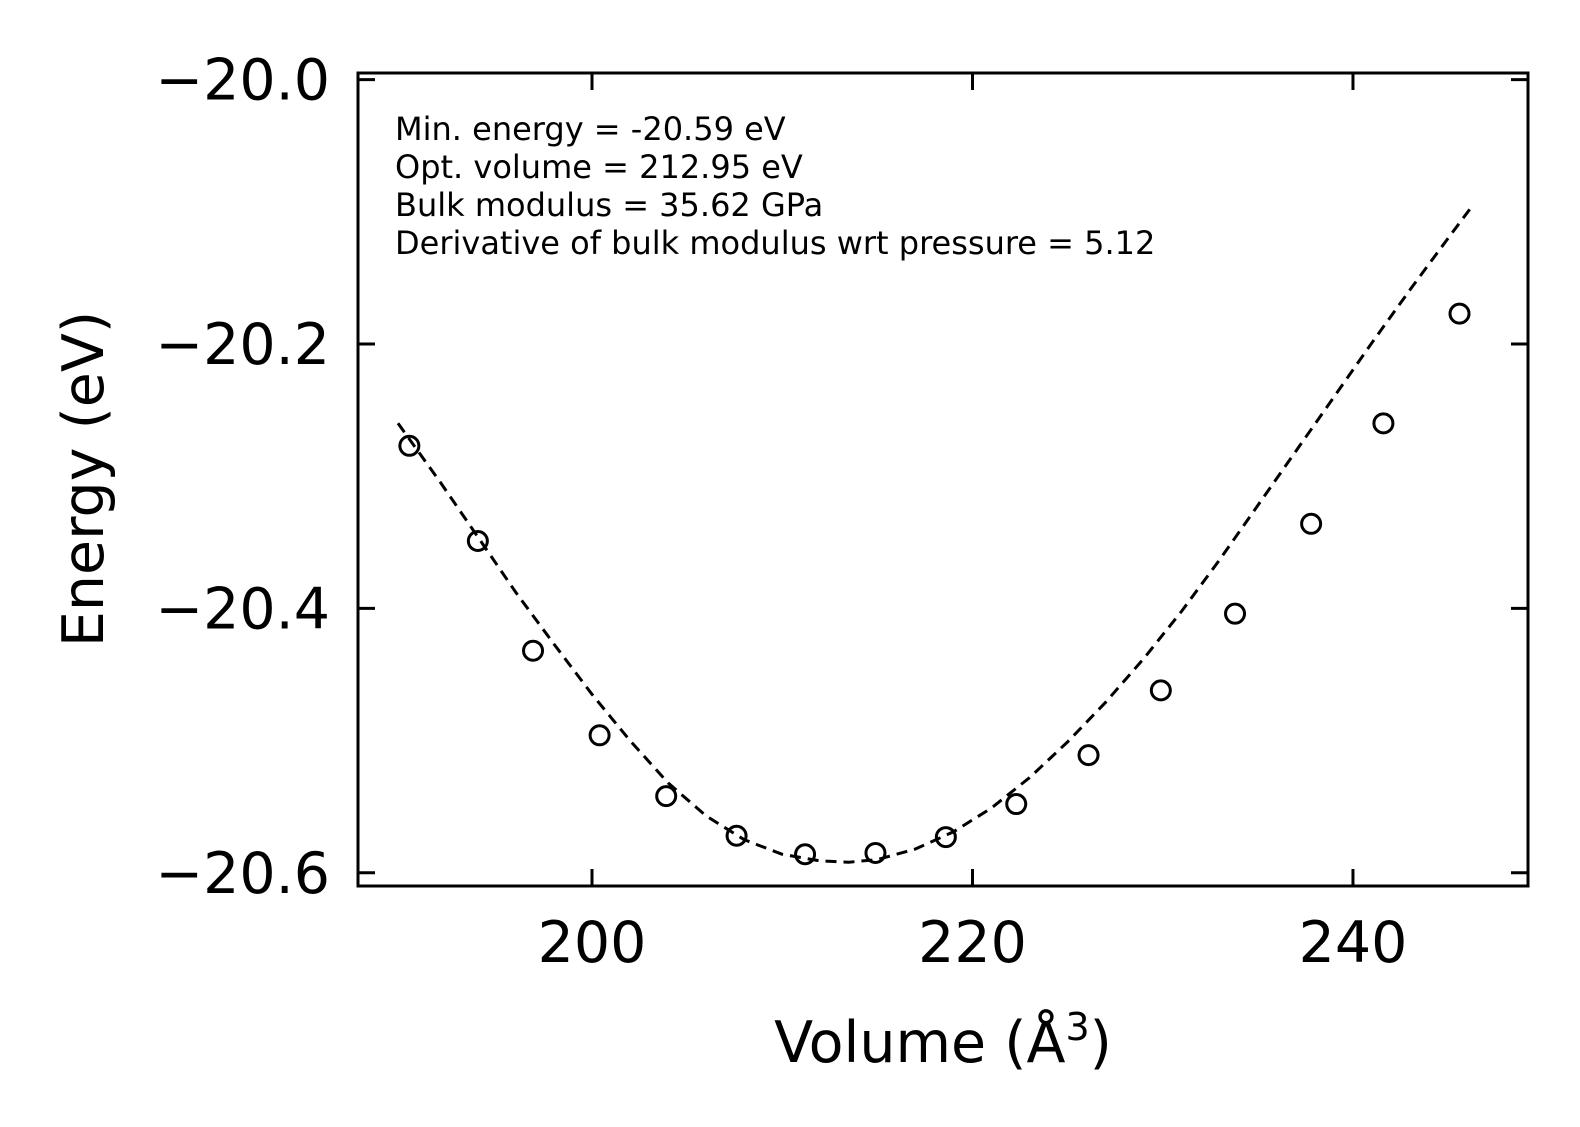  What do you see at coordinates (1101, 1043) in the screenshot?
I see `x-axis-label-close: )` at bounding box center [1101, 1043].